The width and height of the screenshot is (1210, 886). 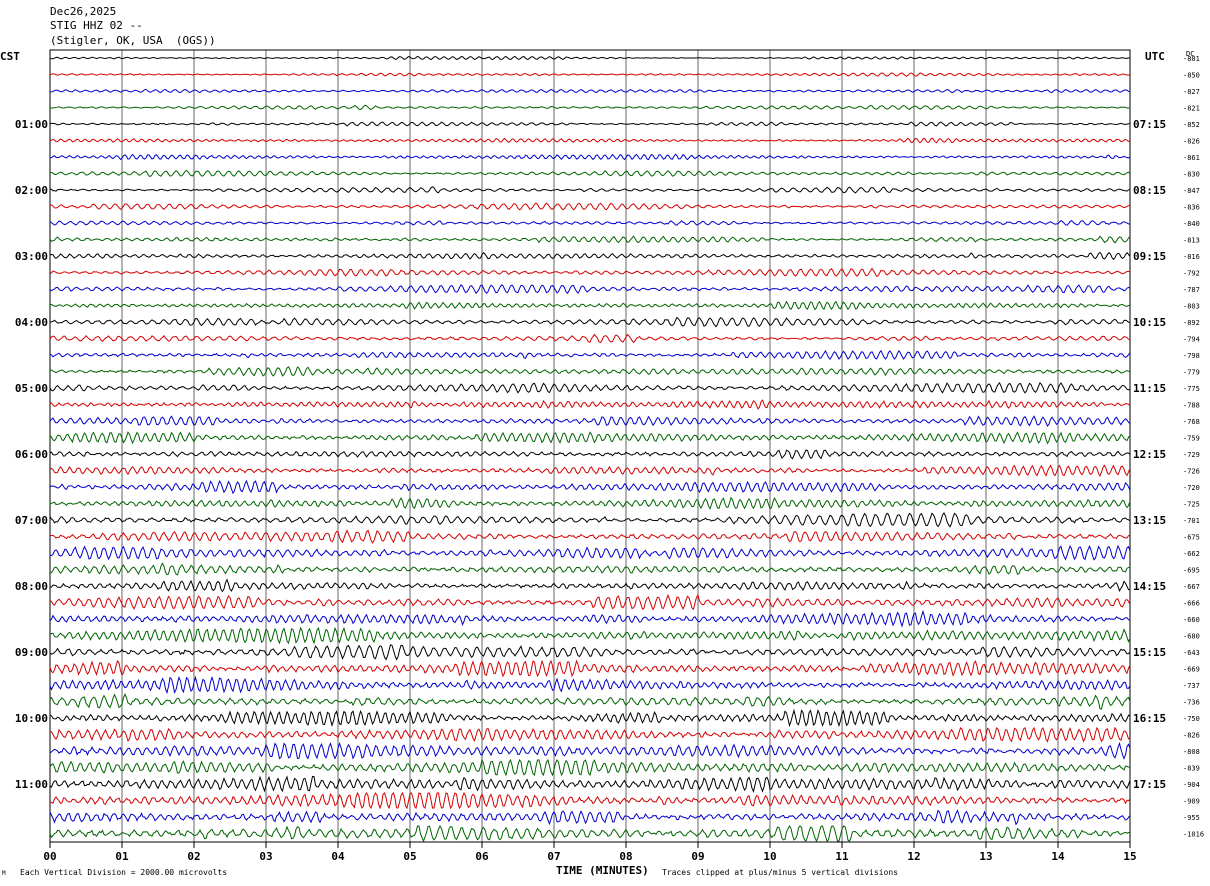 I want to click on dc-offset-label: -801, so click(x=1191, y=59).